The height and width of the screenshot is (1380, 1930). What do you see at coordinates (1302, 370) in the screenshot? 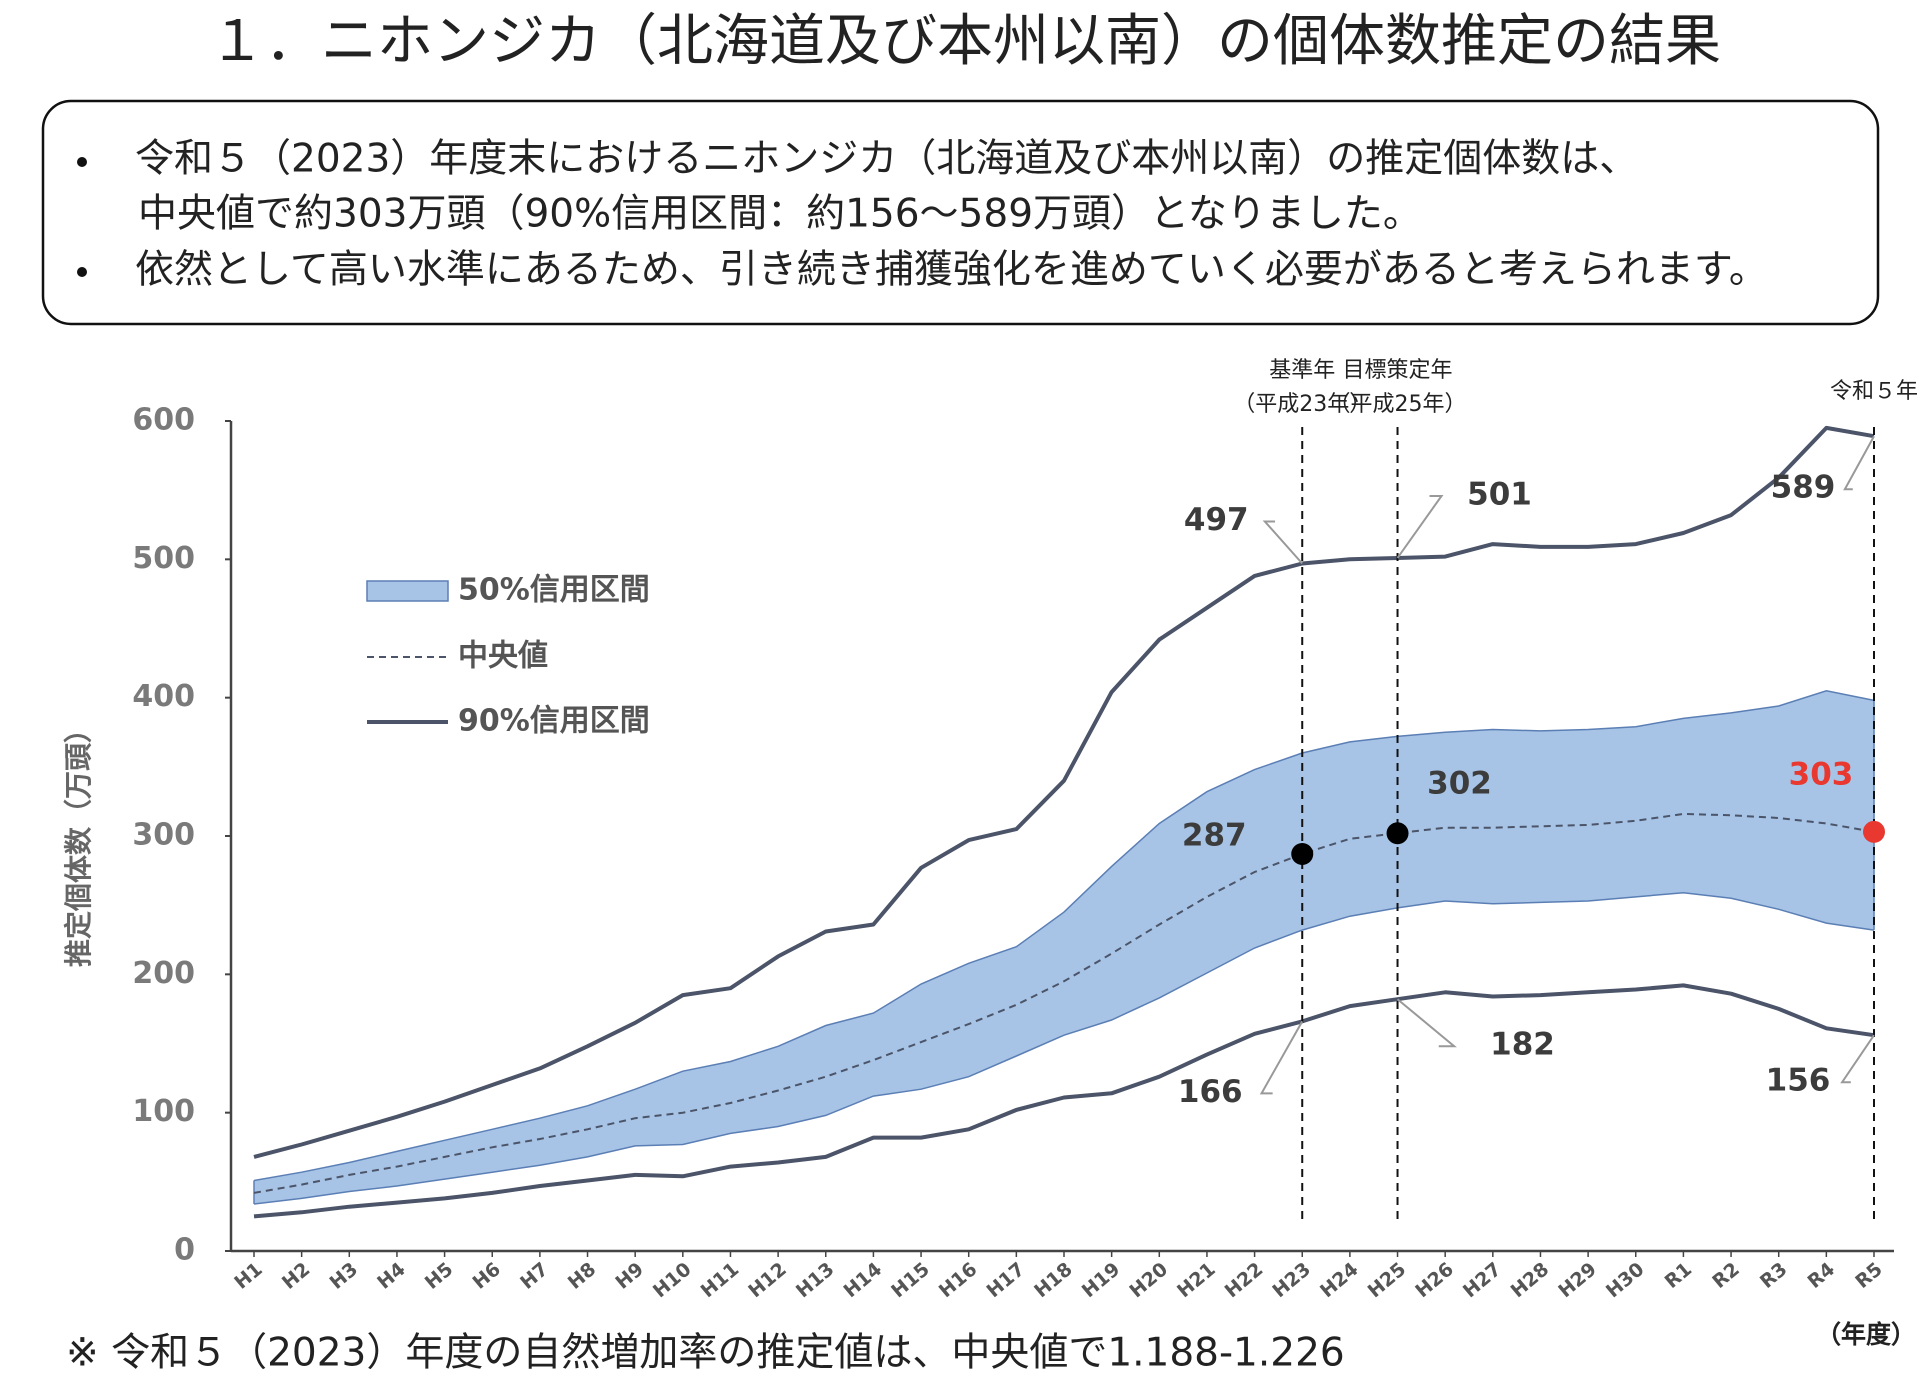
I see `reference-label: 基準年` at bounding box center [1302, 370].